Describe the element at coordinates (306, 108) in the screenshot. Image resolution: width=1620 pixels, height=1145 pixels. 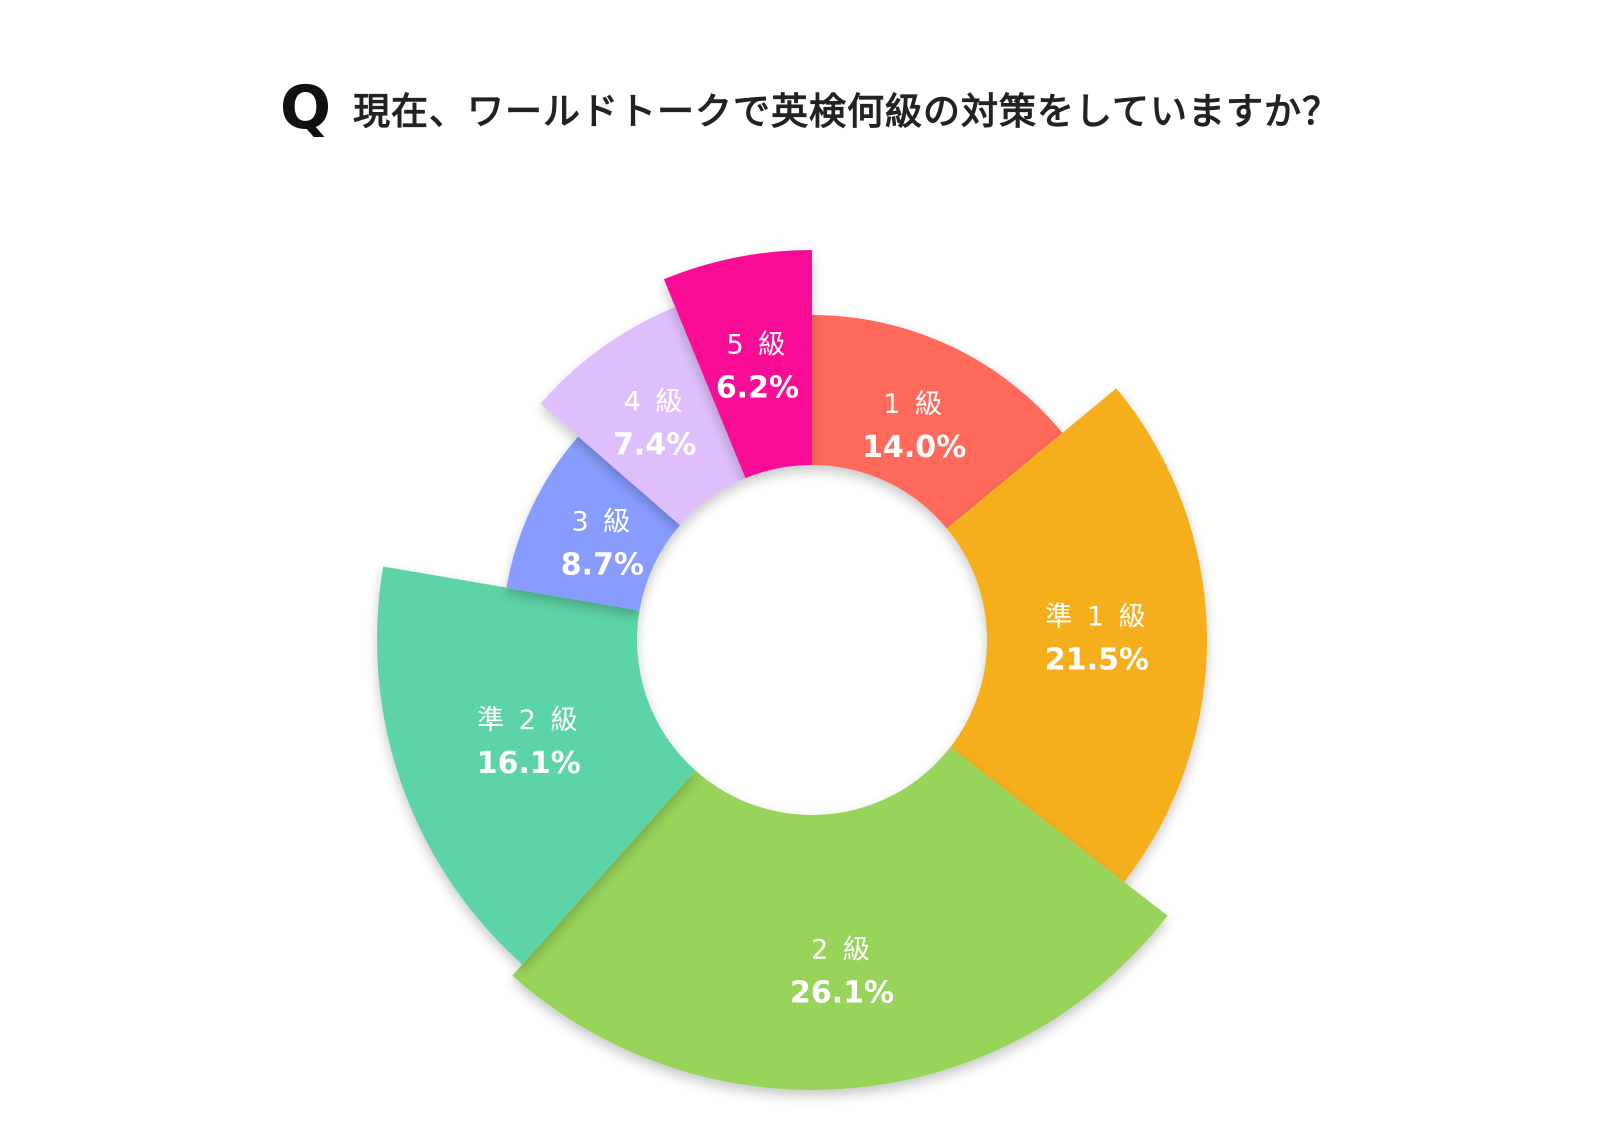
I see `question-mark-badge: Q` at that location.